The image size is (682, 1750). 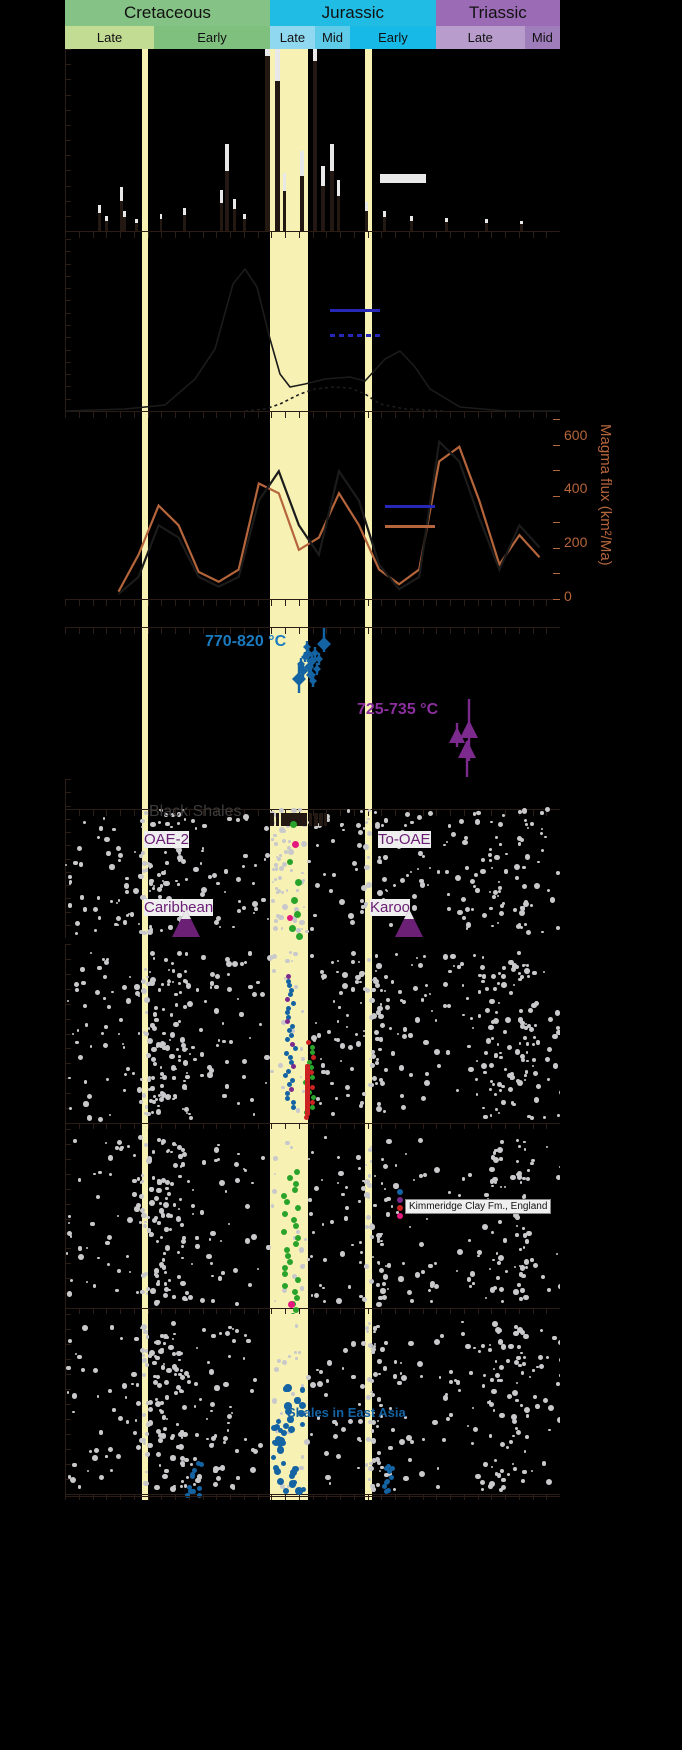 What do you see at coordinates (542, 37) in the screenshot?
I see `timescale-epoch-mid-6: Mid` at bounding box center [542, 37].